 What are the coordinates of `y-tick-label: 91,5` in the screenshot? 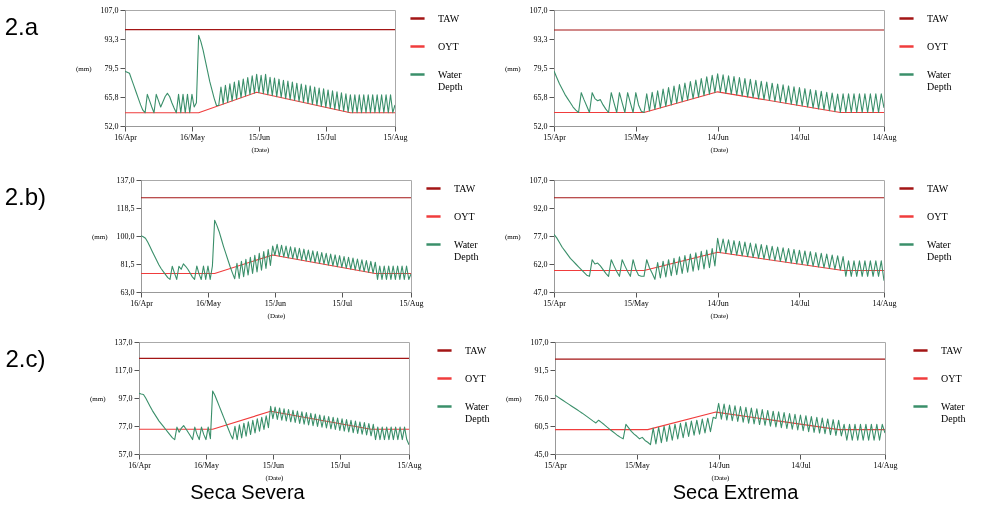 It's located at (541, 370).